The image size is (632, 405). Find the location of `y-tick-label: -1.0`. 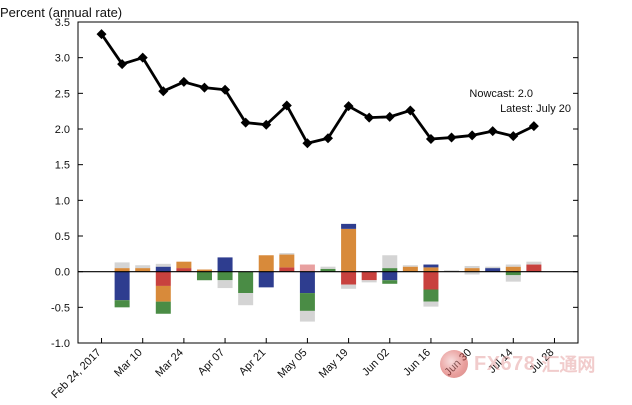

y-tick-label: -1.0 is located at coordinates (60, 344).